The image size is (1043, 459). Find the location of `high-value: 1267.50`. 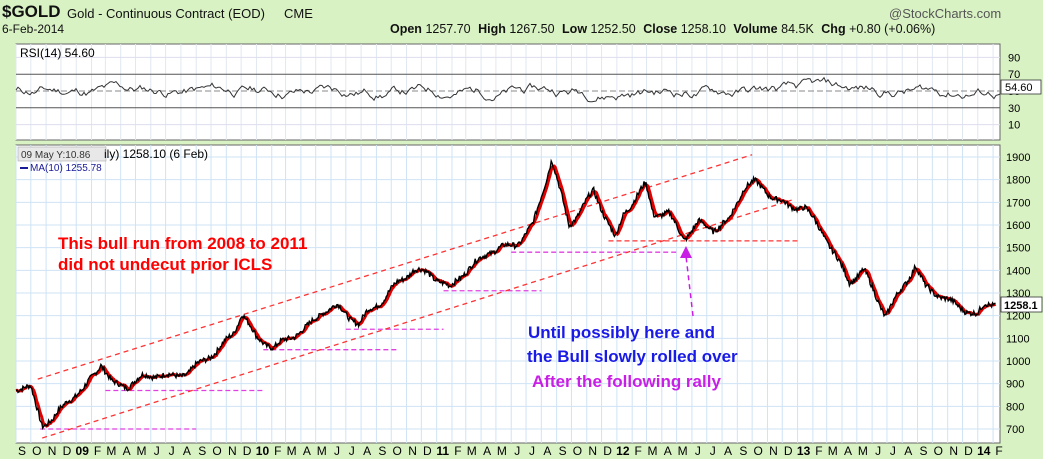

high-value: 1267.50 is located at coordinates (532, 29).